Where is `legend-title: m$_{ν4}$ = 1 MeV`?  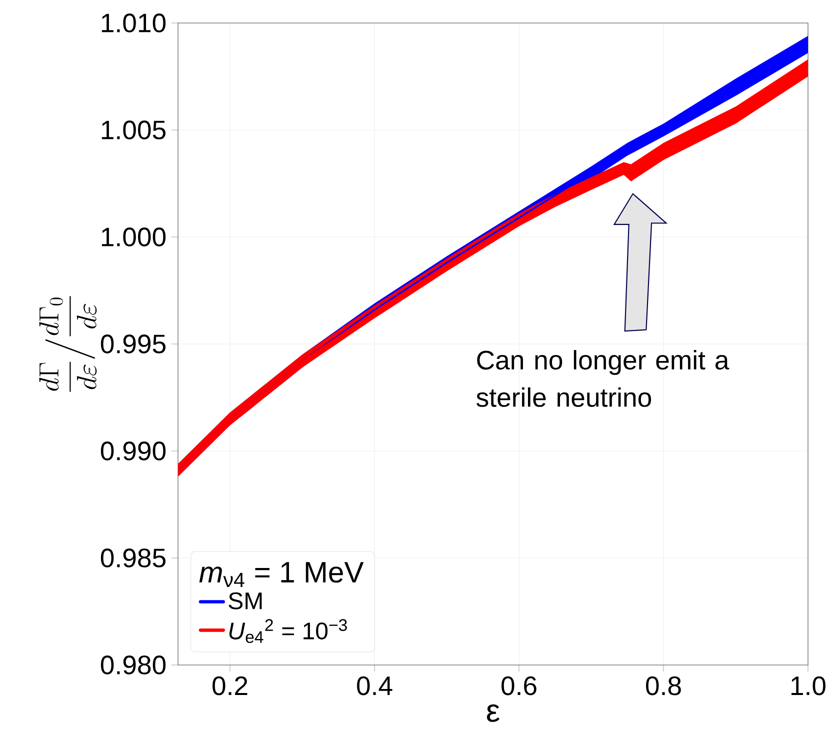
legend-title: m$_{ν4}$ = 1 MeV is located at coordinates (281, 574).